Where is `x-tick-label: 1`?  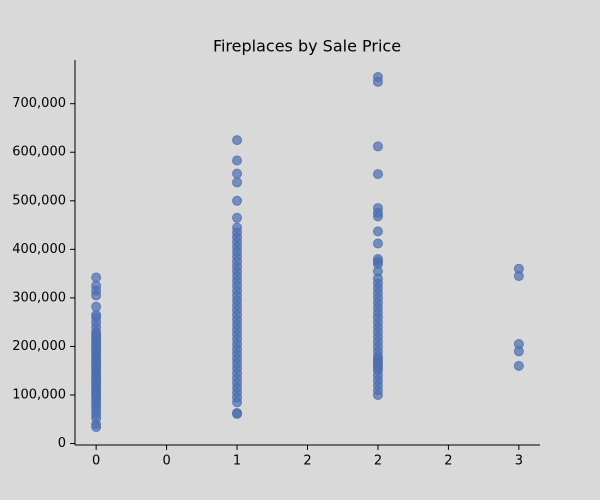 x-tick-label: 1 is located at coordinates (237, 461).